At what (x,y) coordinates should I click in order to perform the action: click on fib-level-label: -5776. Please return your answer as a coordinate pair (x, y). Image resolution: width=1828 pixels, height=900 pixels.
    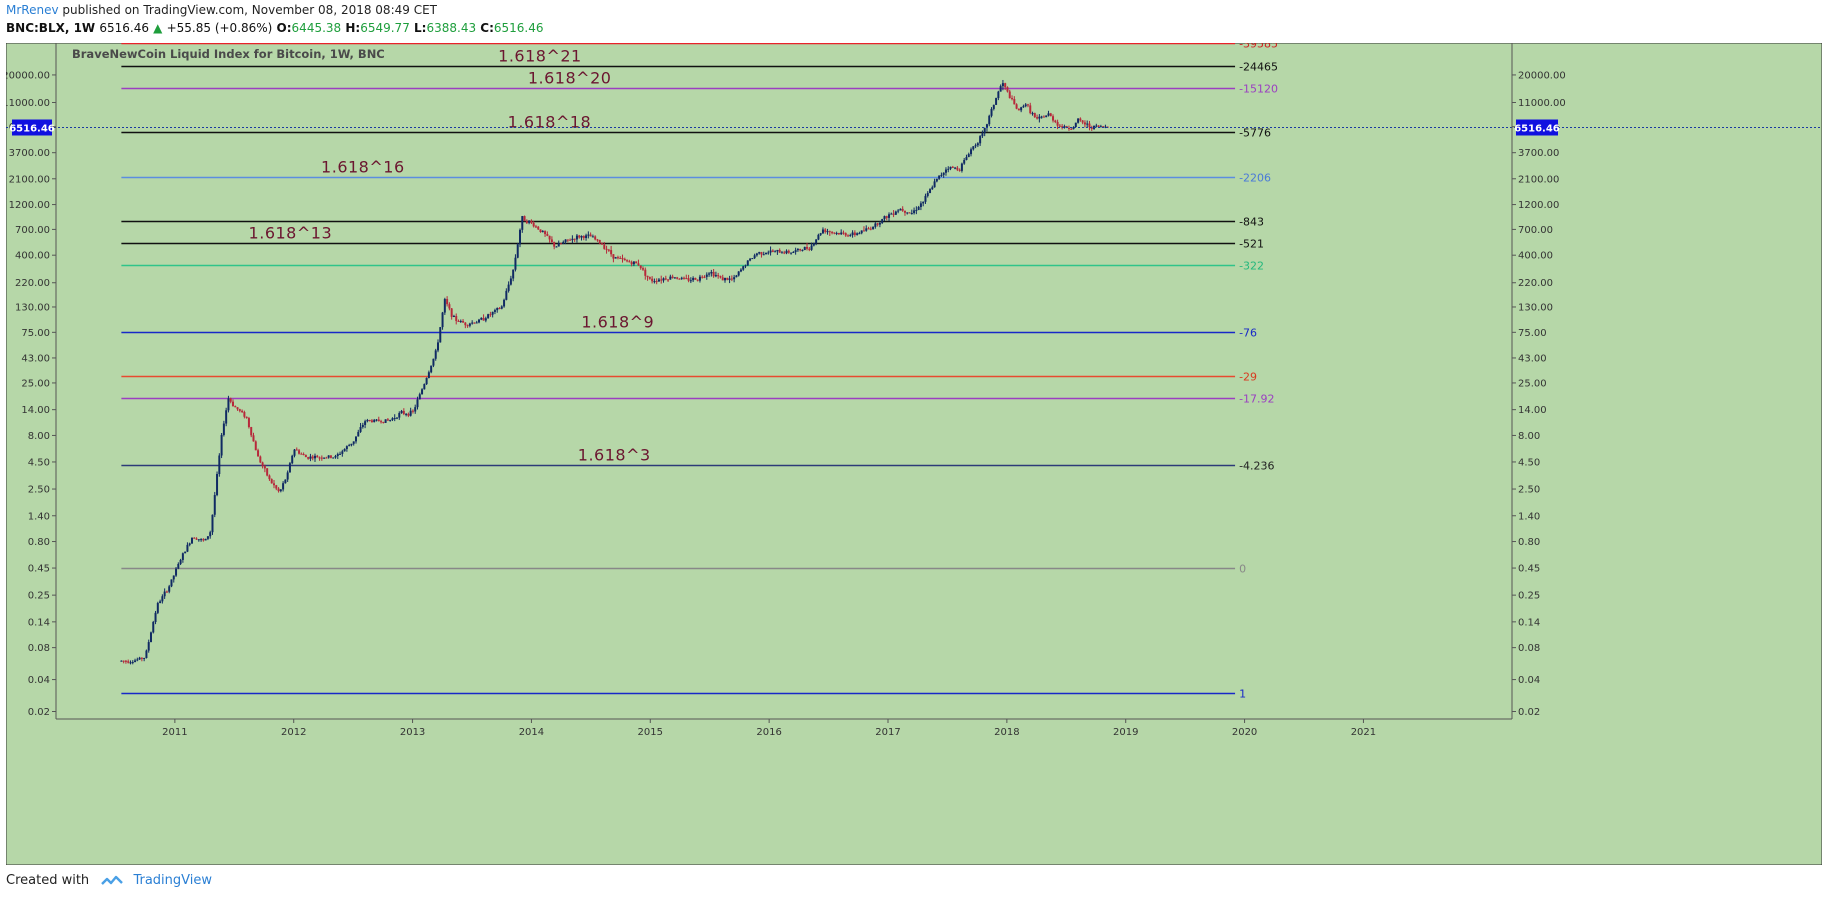
    Looking at the image, I should click on (1255, 133).